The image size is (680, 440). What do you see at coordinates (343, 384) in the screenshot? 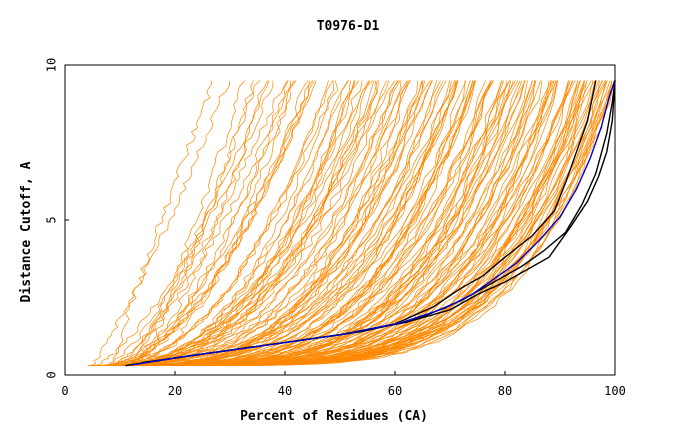
I see `x-axis-ticks: 0 20 40 60 80 100` at bounding box center [343, 384].